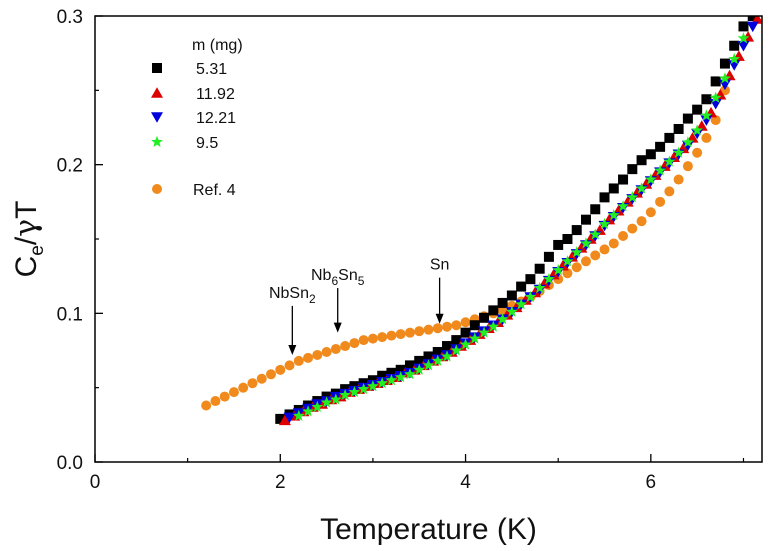 Image resolution: width=769 pixels, height=551 pixels. Describe the element at coordinates (292, 295) in the screenshot. I see `annotation-label: NbSn2` at that location.